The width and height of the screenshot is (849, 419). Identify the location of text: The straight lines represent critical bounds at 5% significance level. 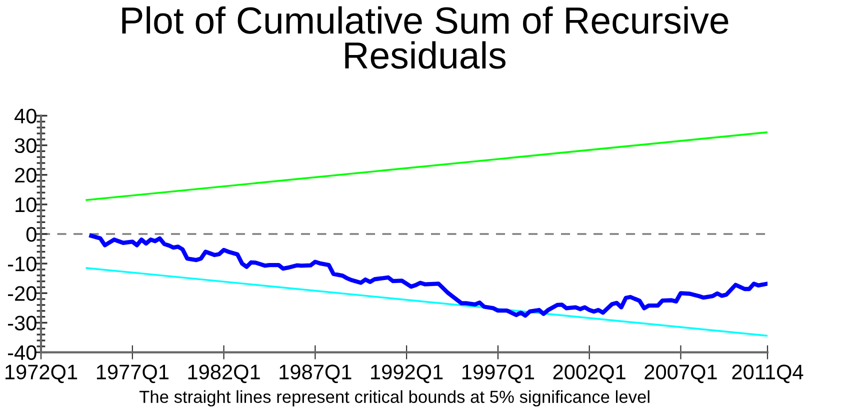
(394, 398).